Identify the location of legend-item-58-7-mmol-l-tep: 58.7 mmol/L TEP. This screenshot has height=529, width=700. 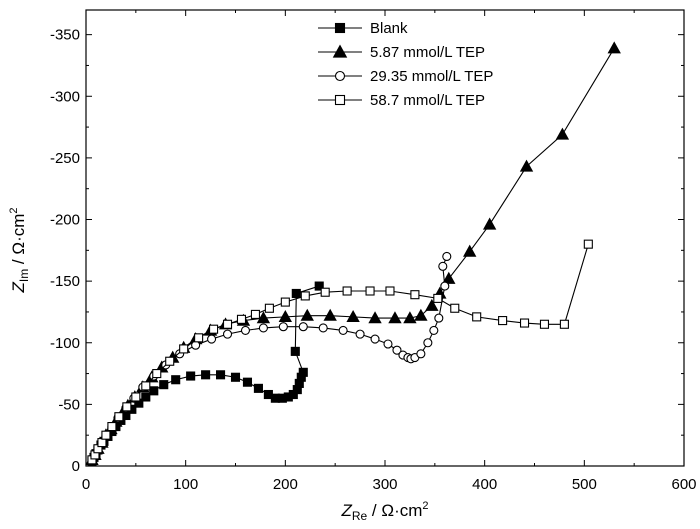
(401, 100).